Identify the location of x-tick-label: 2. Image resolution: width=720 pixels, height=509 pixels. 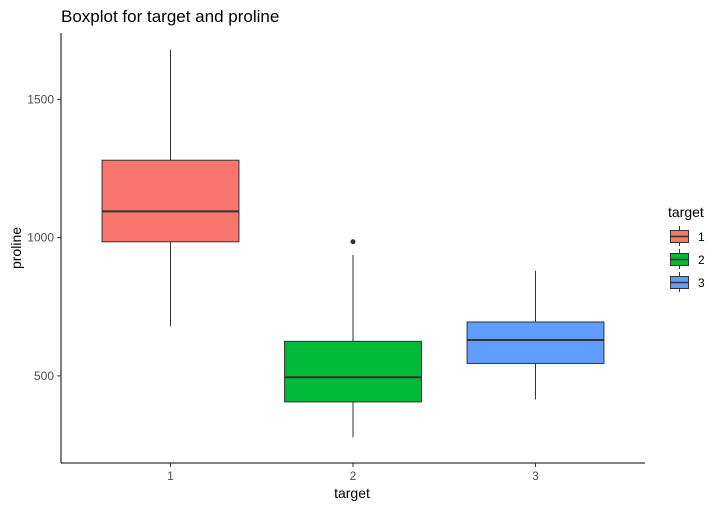
(353, 476).